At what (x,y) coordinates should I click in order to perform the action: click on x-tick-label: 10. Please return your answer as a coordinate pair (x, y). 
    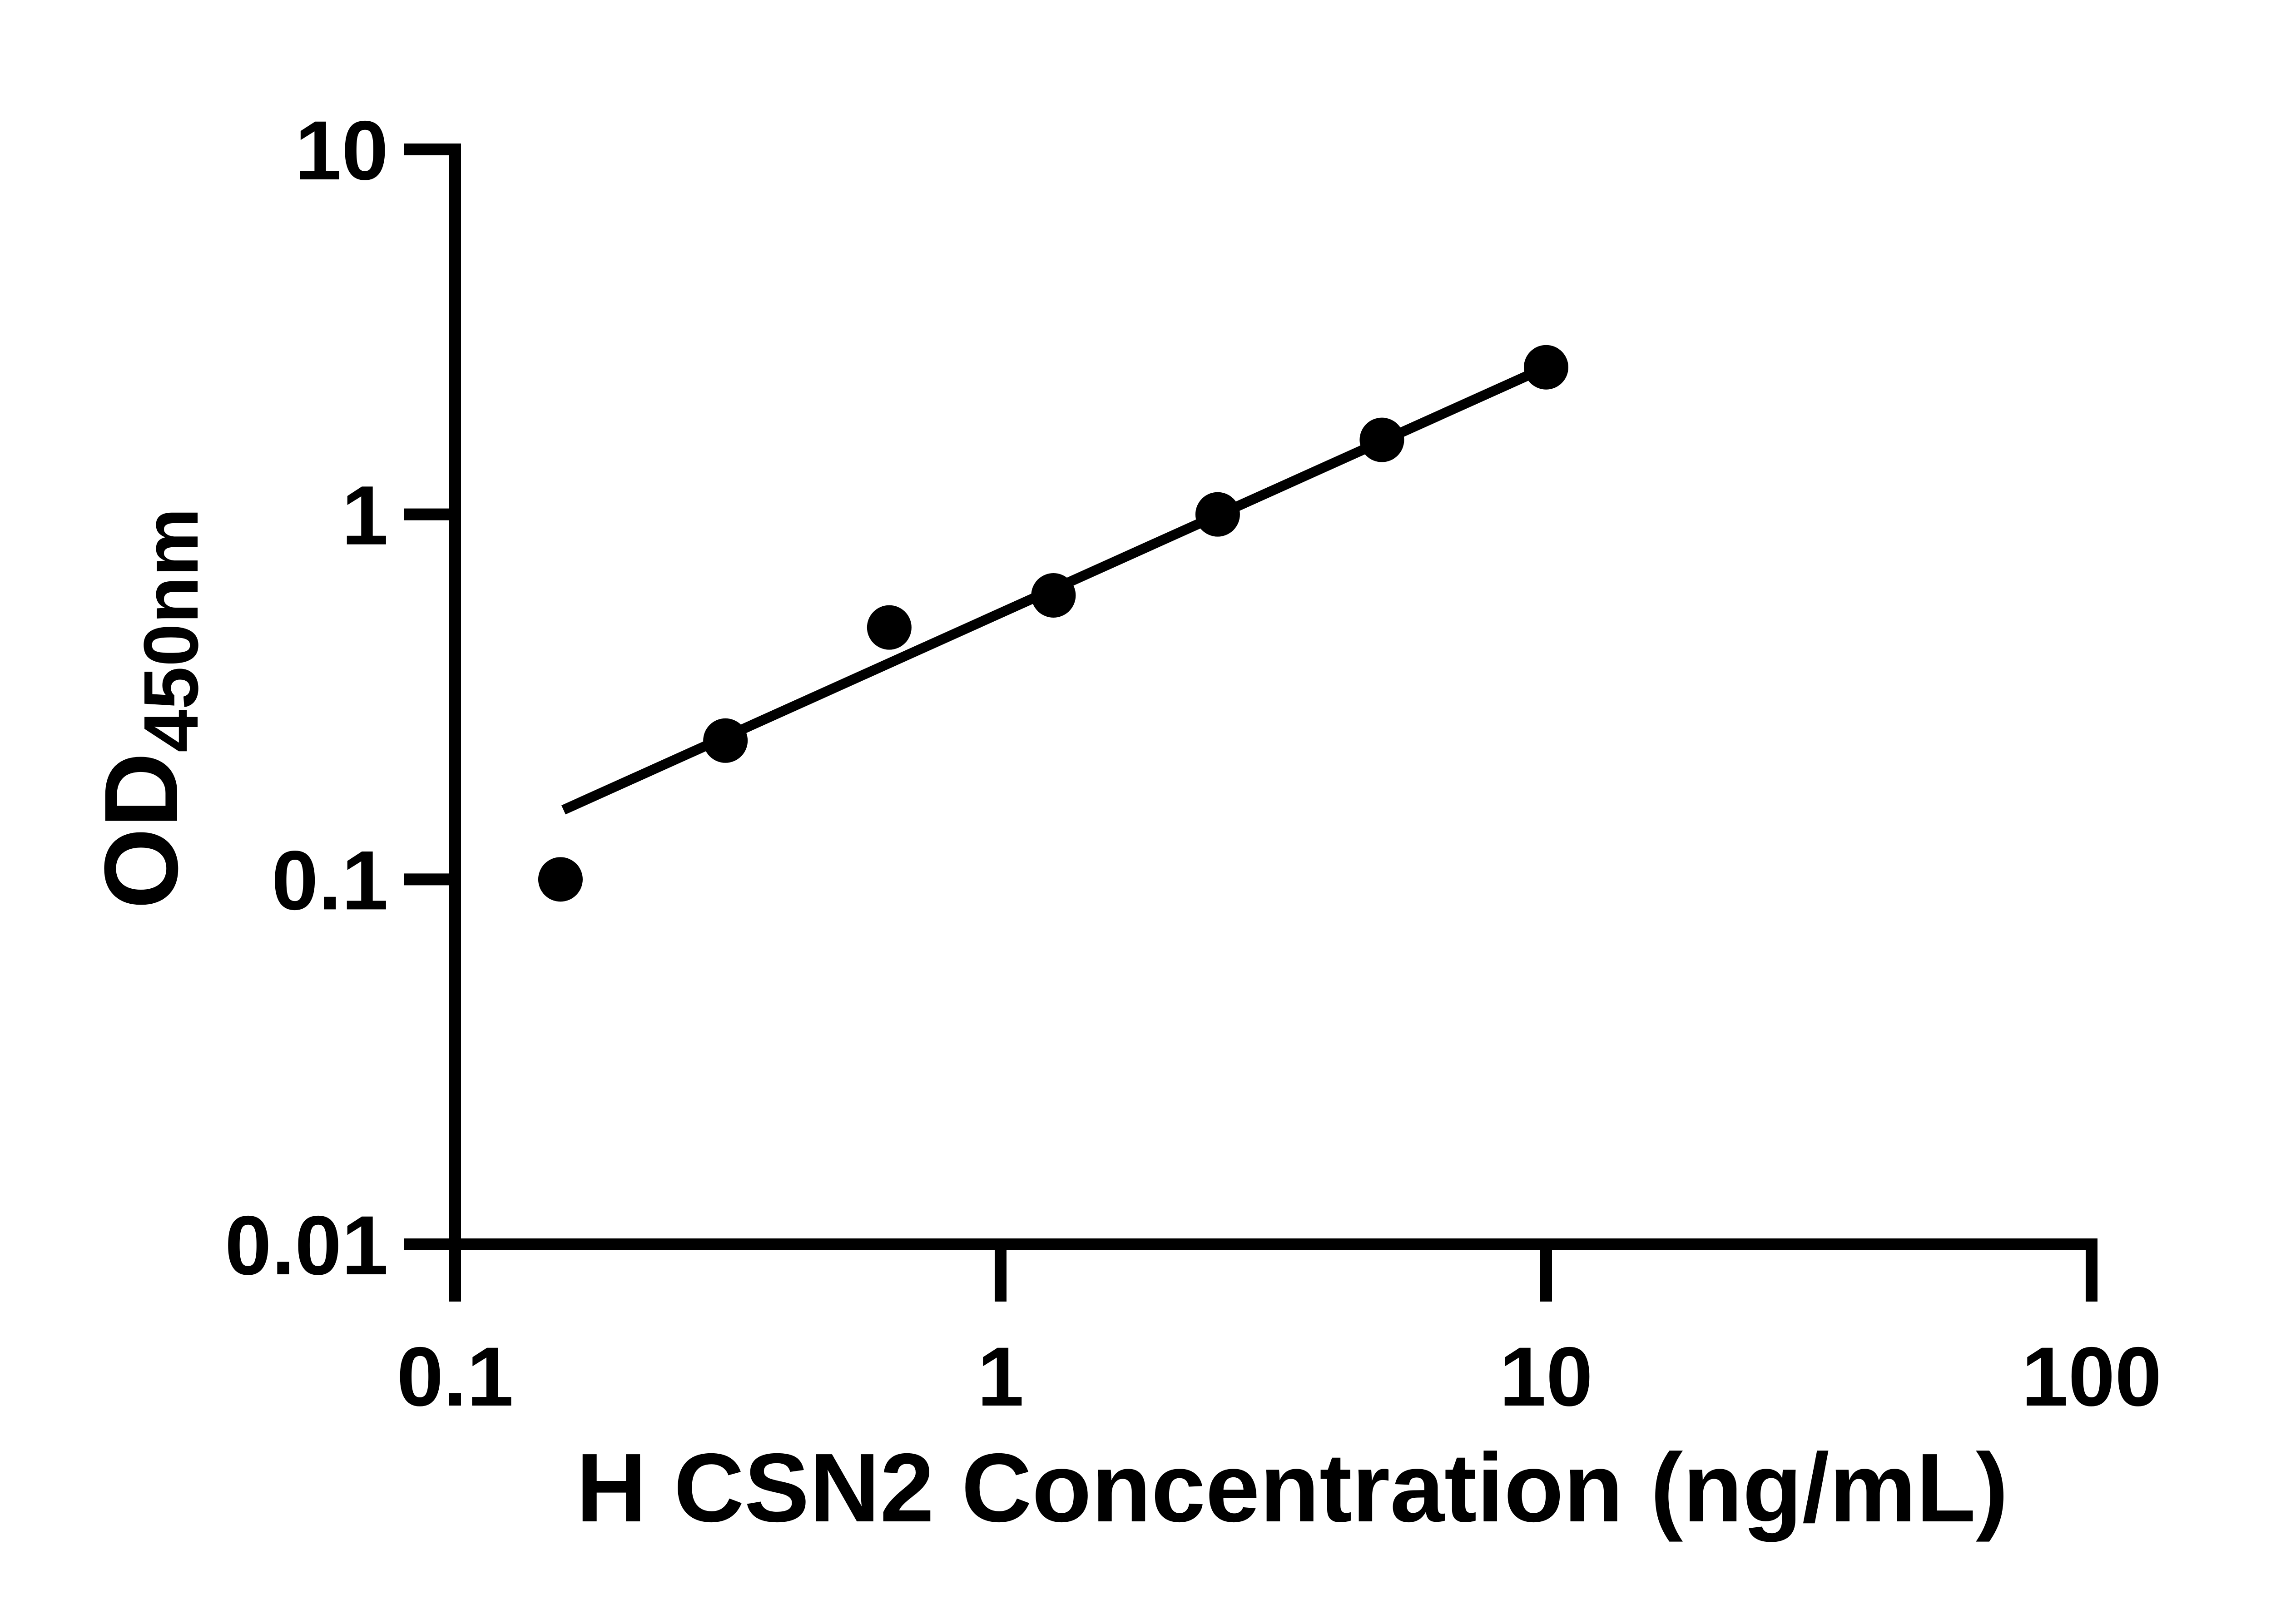
    Looking at the image, I should click on (1546, 1377).